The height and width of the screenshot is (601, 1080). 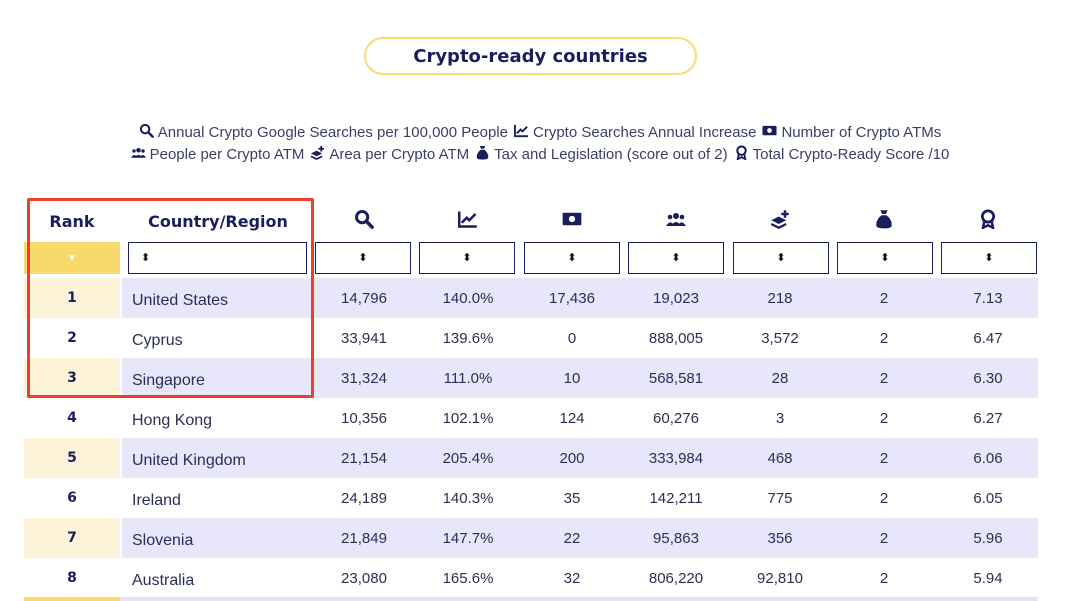 What do you see at coordinates (572, 458) in the screenshot?
I see `atms-cell: 200` at bounding box center [572, 458].